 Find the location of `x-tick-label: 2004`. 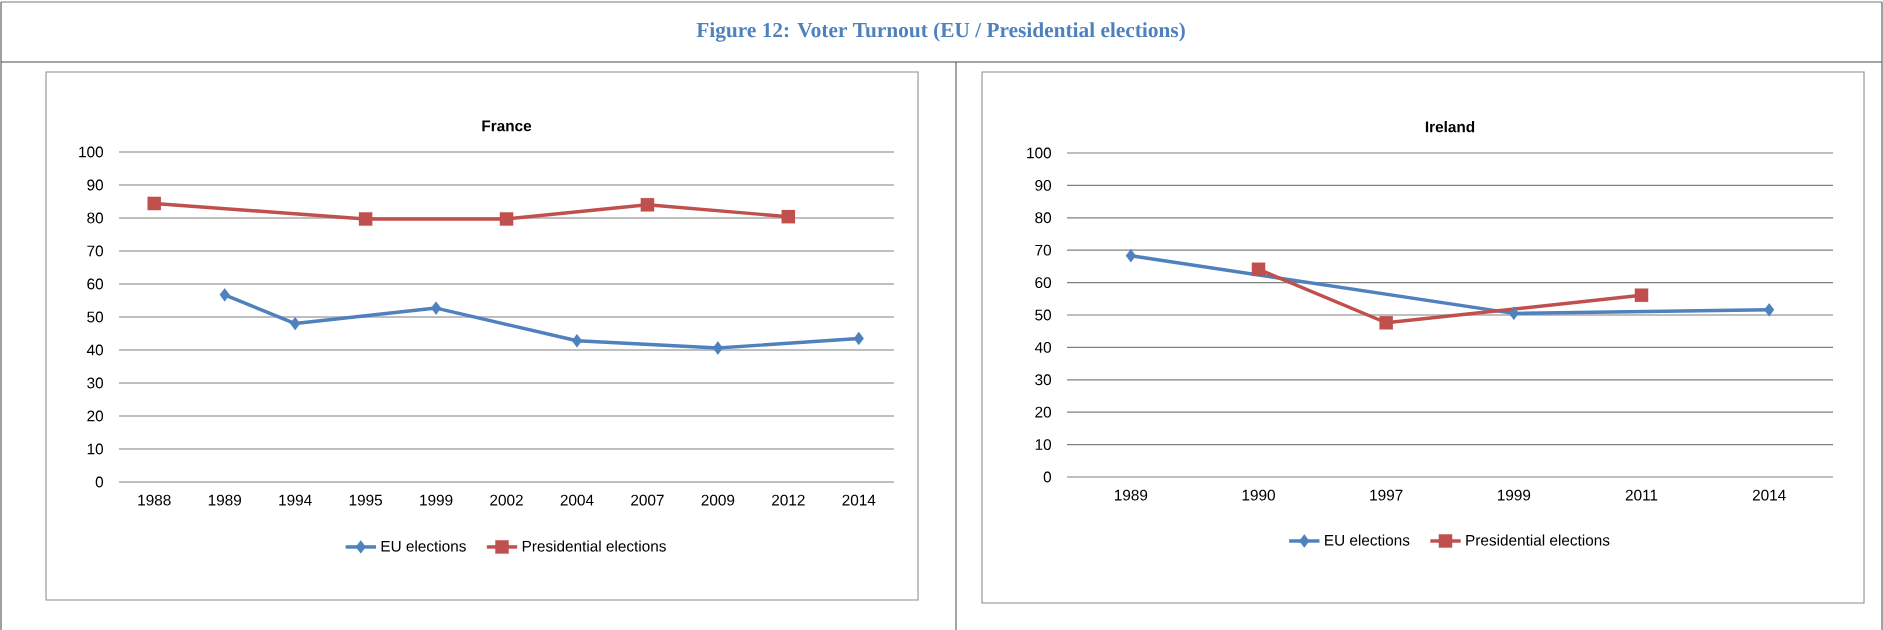

x-tick-label: 2004 is located at coordinates (577, 500).